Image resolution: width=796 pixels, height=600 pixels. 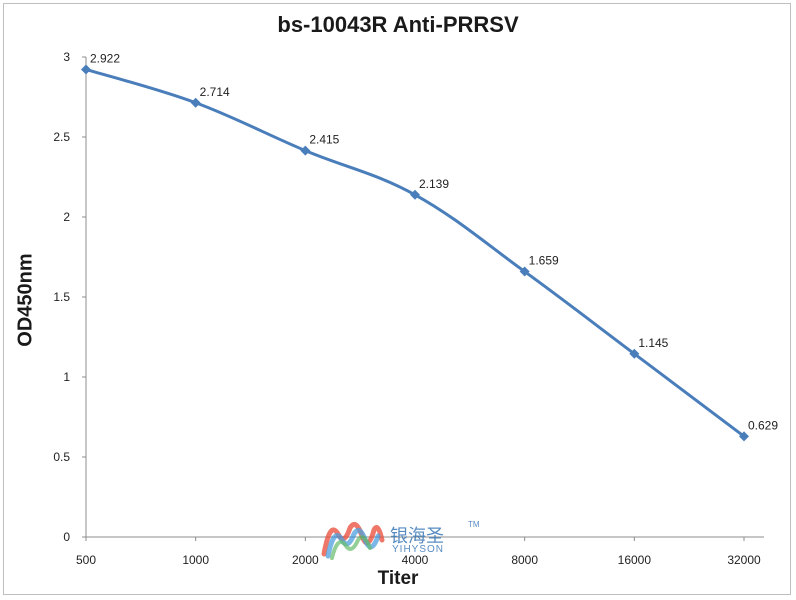 What do you see at coordinates (635, 560) in the screenshot?
I see `x-tick-label: 16000` at bounding box center [635, 560].